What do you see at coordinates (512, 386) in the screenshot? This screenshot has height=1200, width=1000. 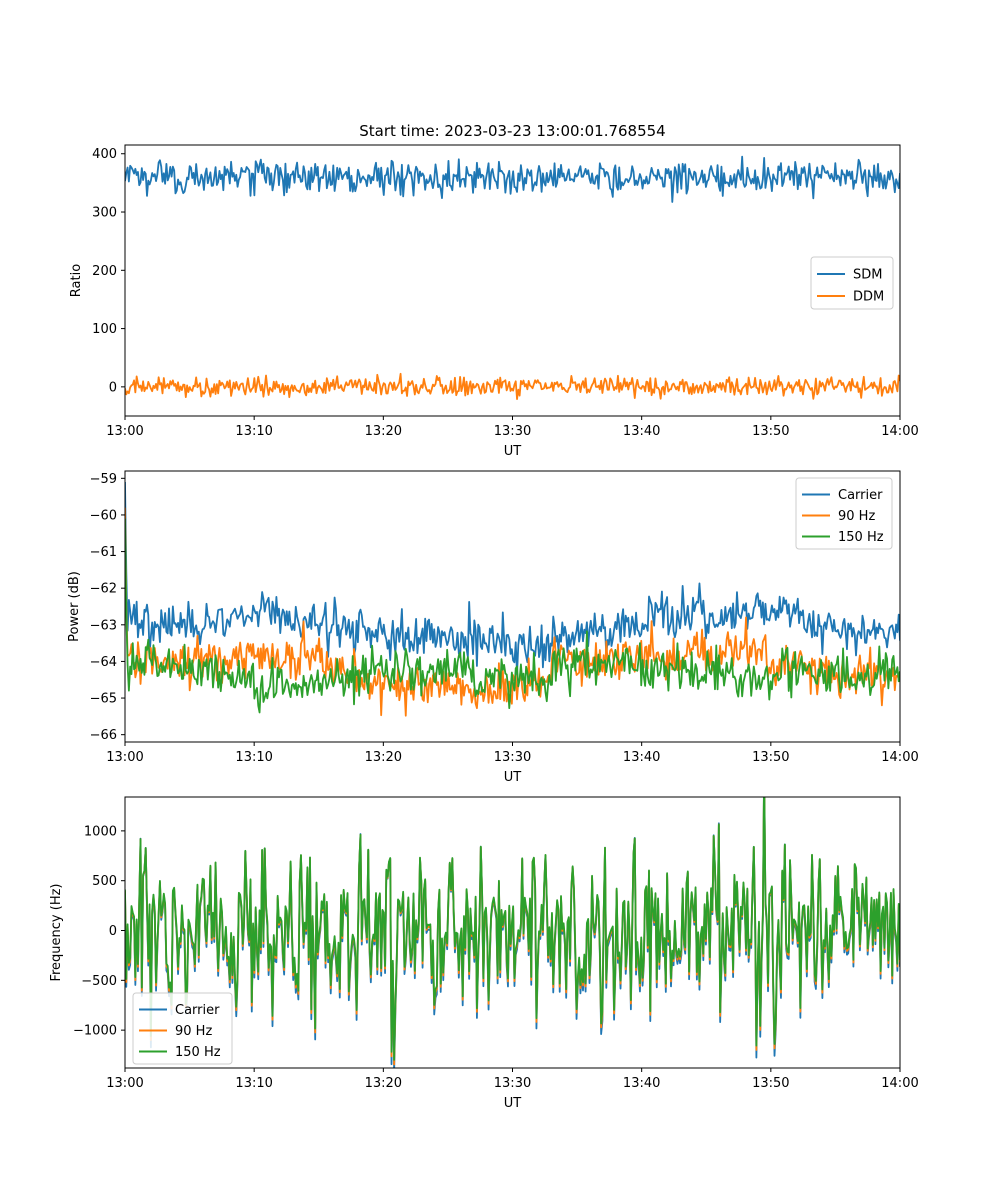 I see `series-line-ddm` at bounding box center [512, 386].